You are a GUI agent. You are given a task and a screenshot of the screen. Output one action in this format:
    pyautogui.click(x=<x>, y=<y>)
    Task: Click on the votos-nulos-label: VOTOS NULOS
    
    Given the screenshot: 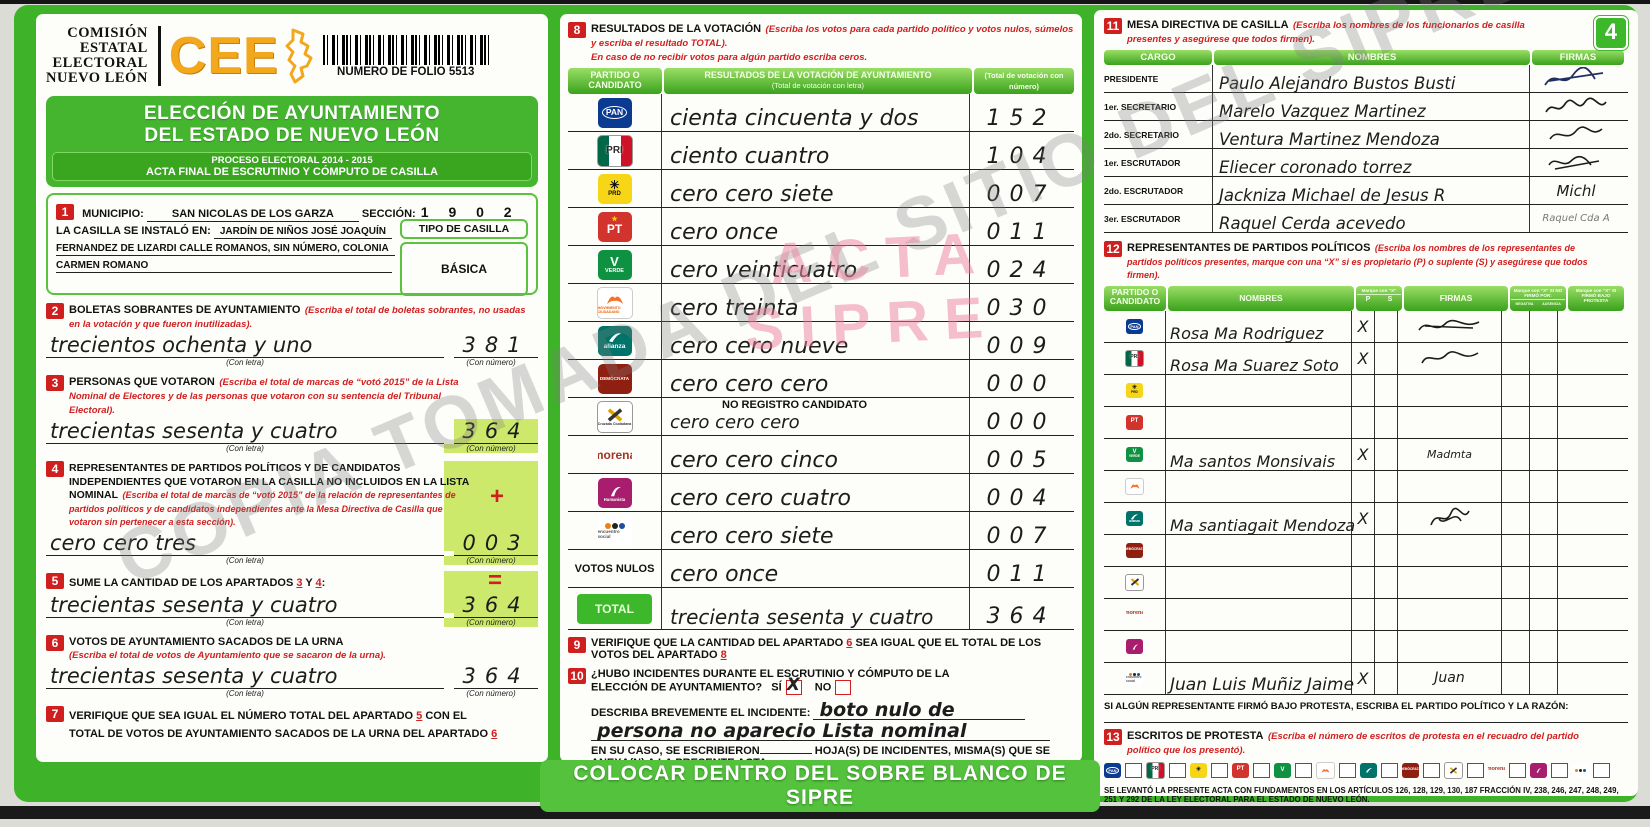 What is the action you would take?
    pyautogui.click(x=614, y=568)
    